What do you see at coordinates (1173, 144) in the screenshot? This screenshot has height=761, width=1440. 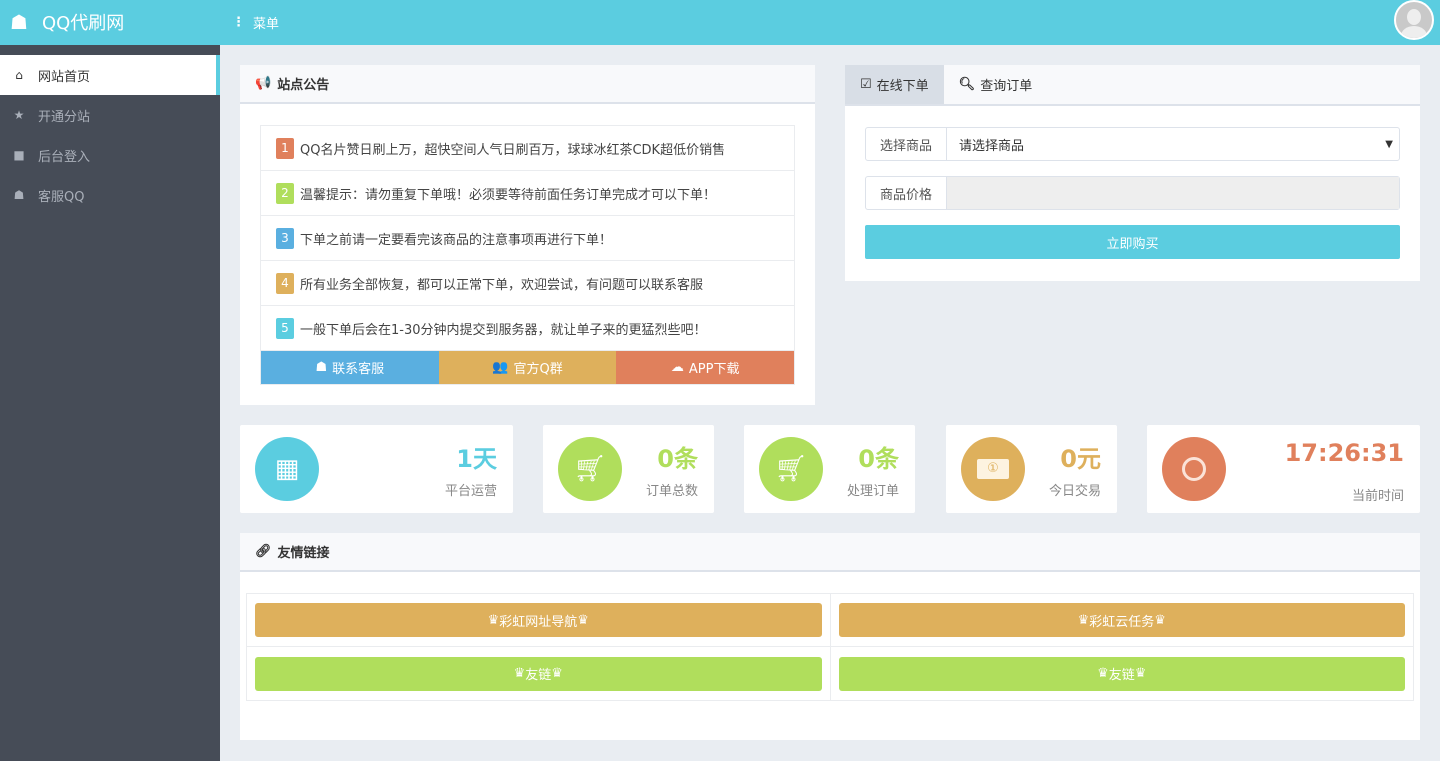 I see `product-select: 请选择商品 ▼` at bounding box center [1173, 144].